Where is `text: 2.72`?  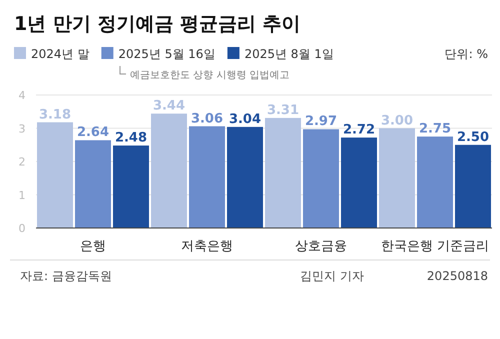
text: 2.72 is located at coordinates (359, 130).